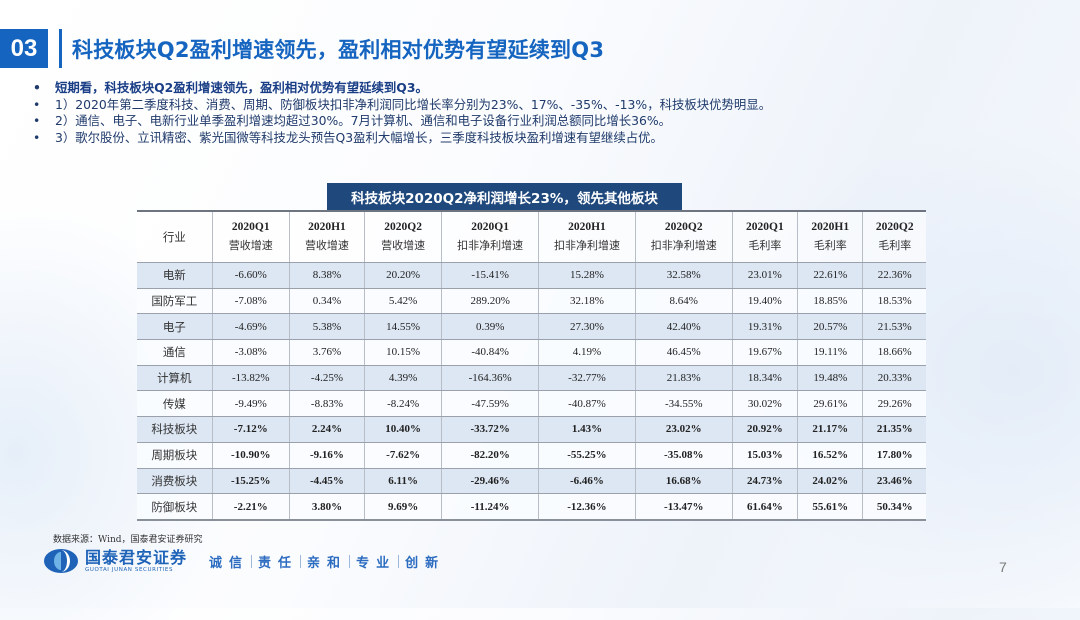 Image resolution: width=1080 pixels, height=620 pixels. What do you see at coordinates (250, 301) in the screenshot?
I see `value-cell: -7.08%` at bounding box center [250, 301].